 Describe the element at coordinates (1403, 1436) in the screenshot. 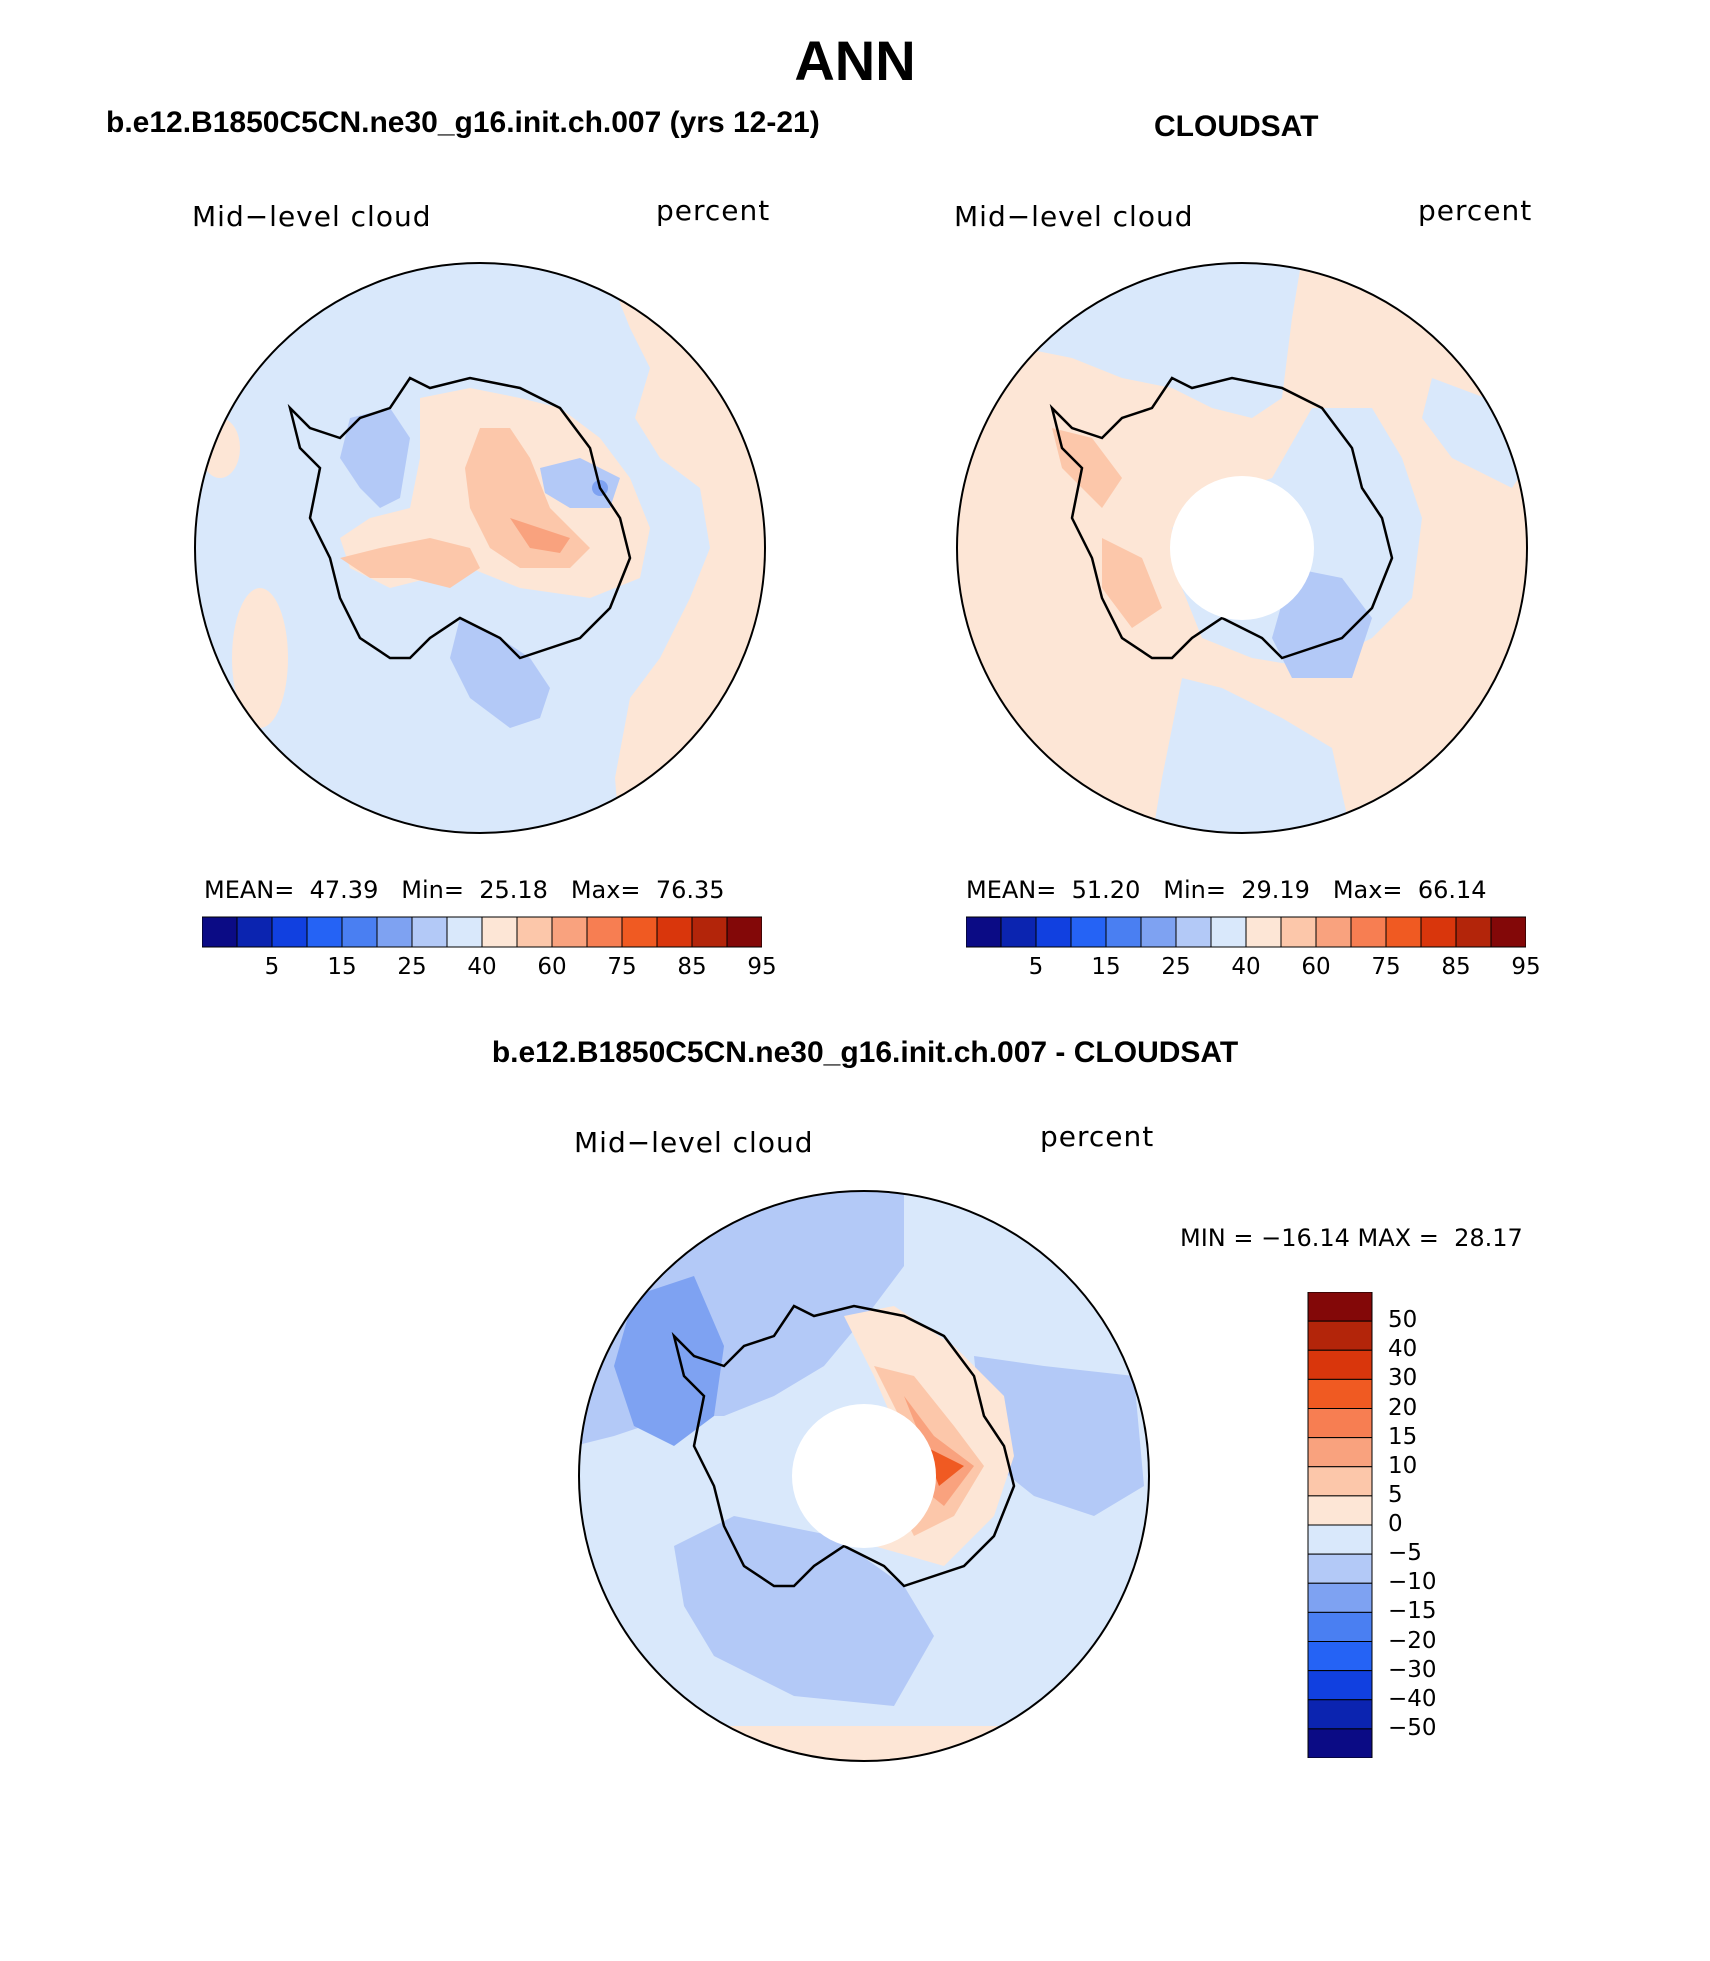

I see `difference-colorbar-label: 15` at that location.